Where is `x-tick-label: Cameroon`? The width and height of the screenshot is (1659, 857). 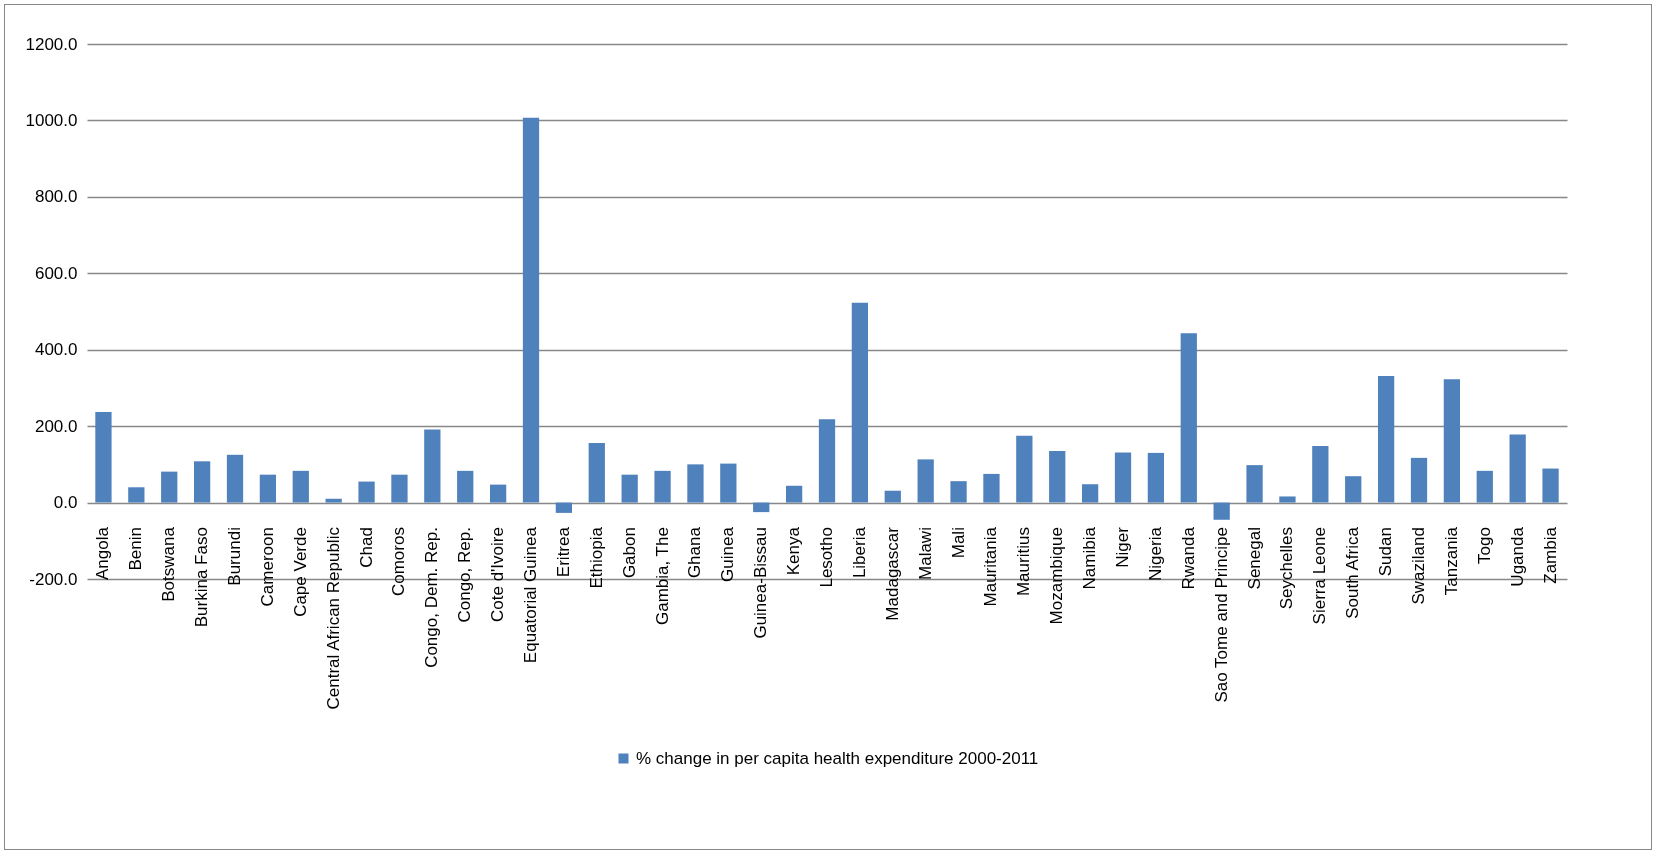 x-tick-label: Cameroon is located at coordinates (267, 567).